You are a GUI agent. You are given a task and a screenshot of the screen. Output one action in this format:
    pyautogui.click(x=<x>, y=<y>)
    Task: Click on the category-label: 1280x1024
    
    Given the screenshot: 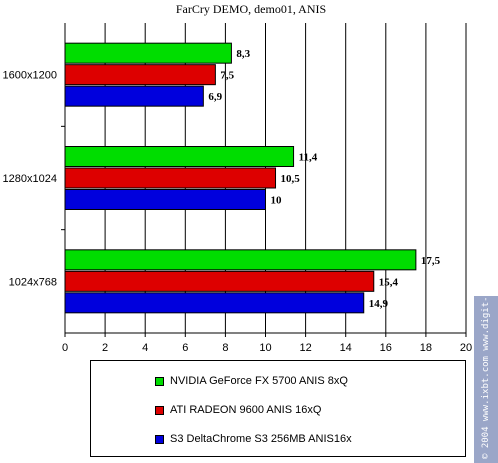 What is the action you would take?
    pyautogui.click(x=30, y=179)
    